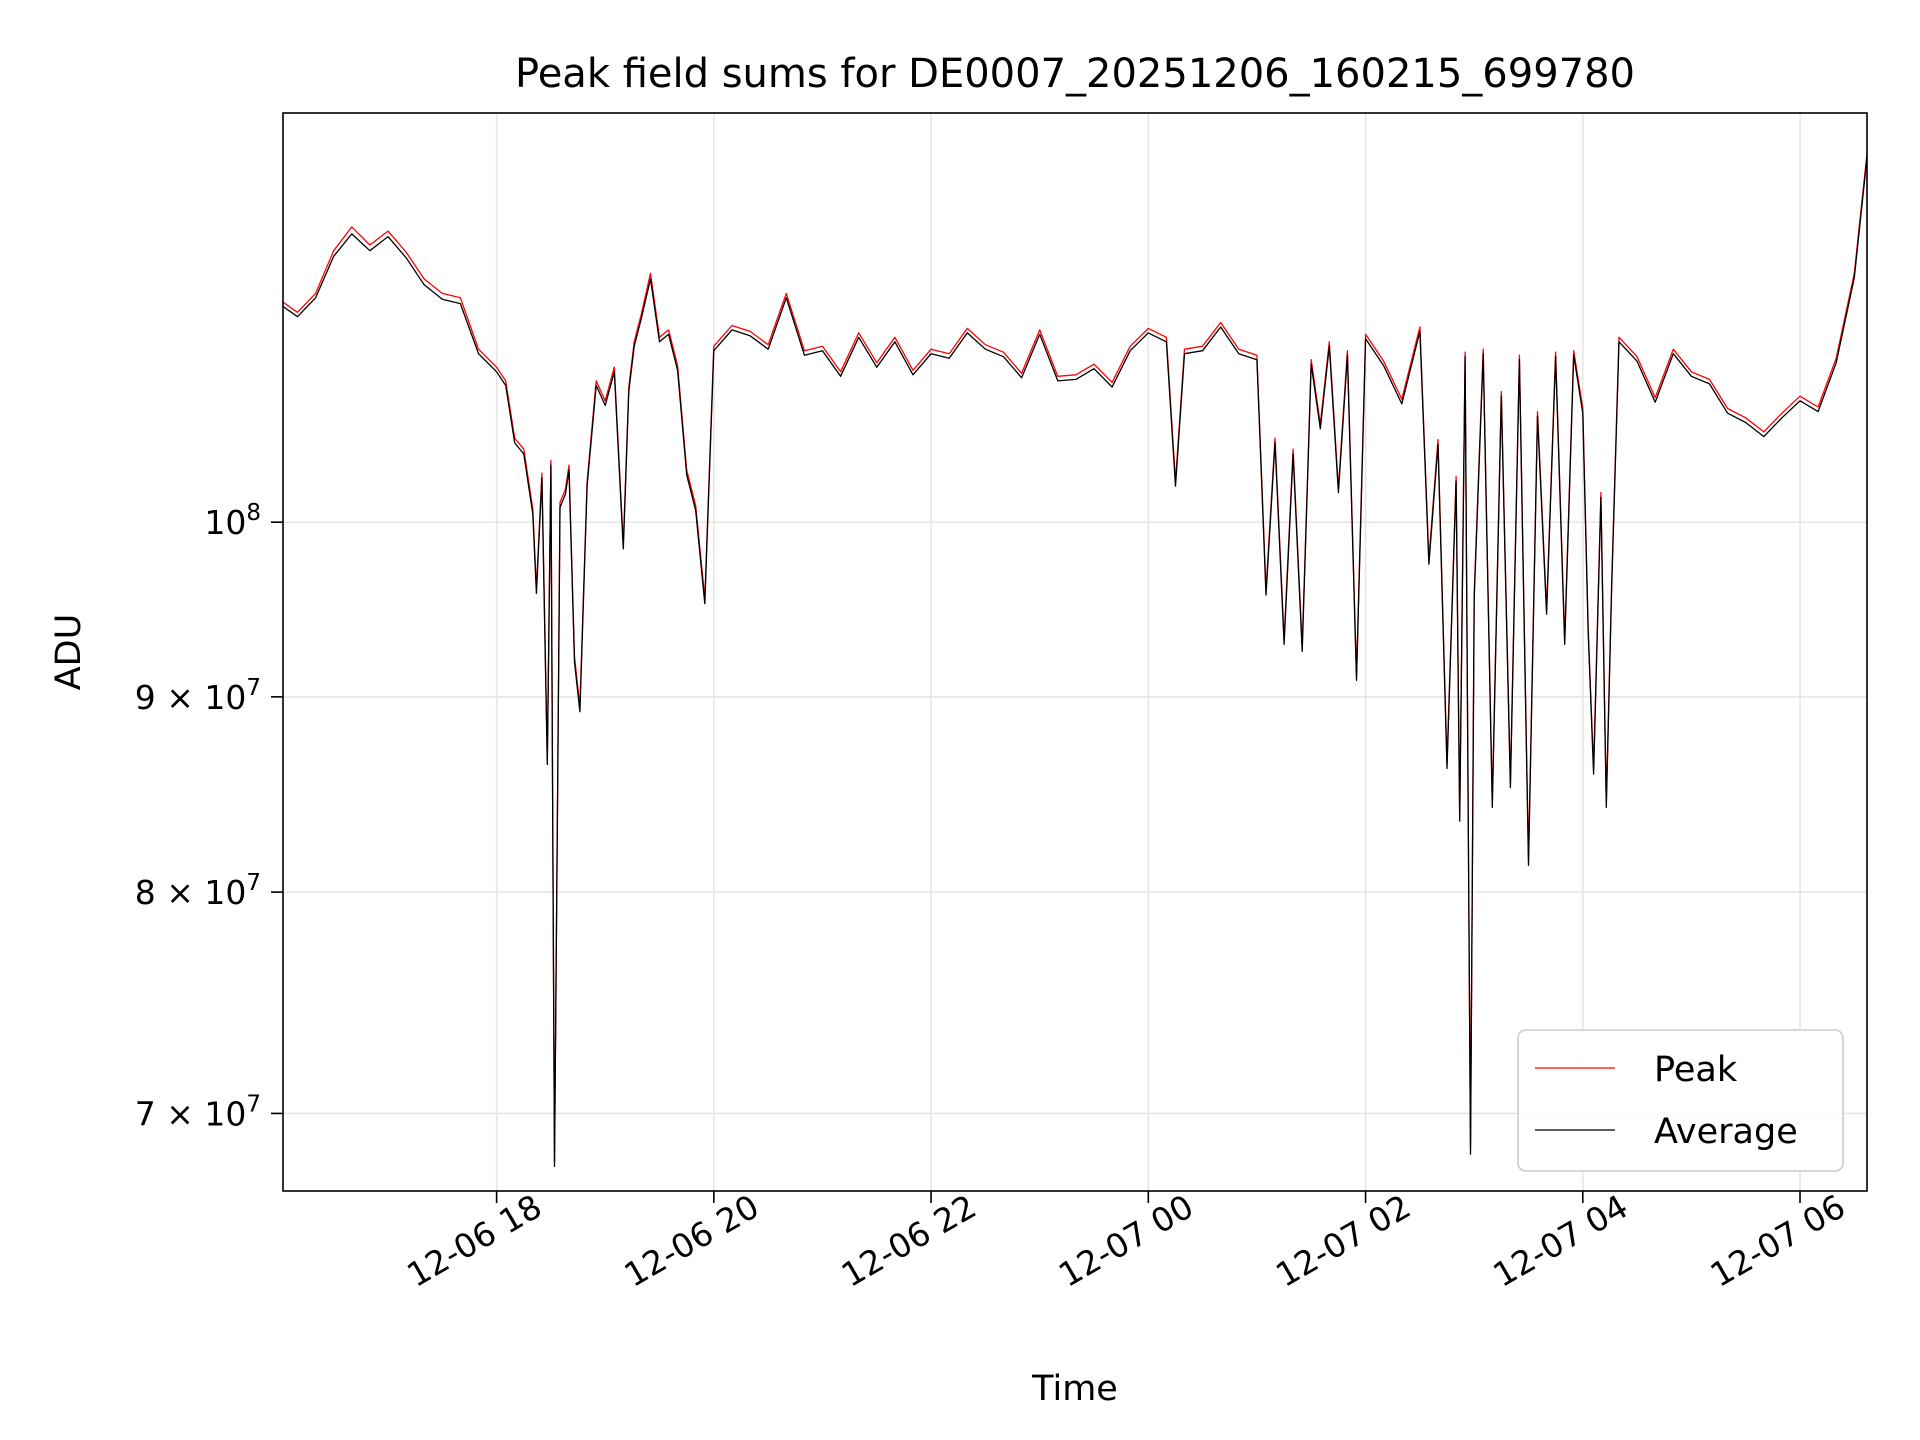  Describe the element at coordinates (232, 521) in the screenshot. I see `y-tick-label: 108` at that location.